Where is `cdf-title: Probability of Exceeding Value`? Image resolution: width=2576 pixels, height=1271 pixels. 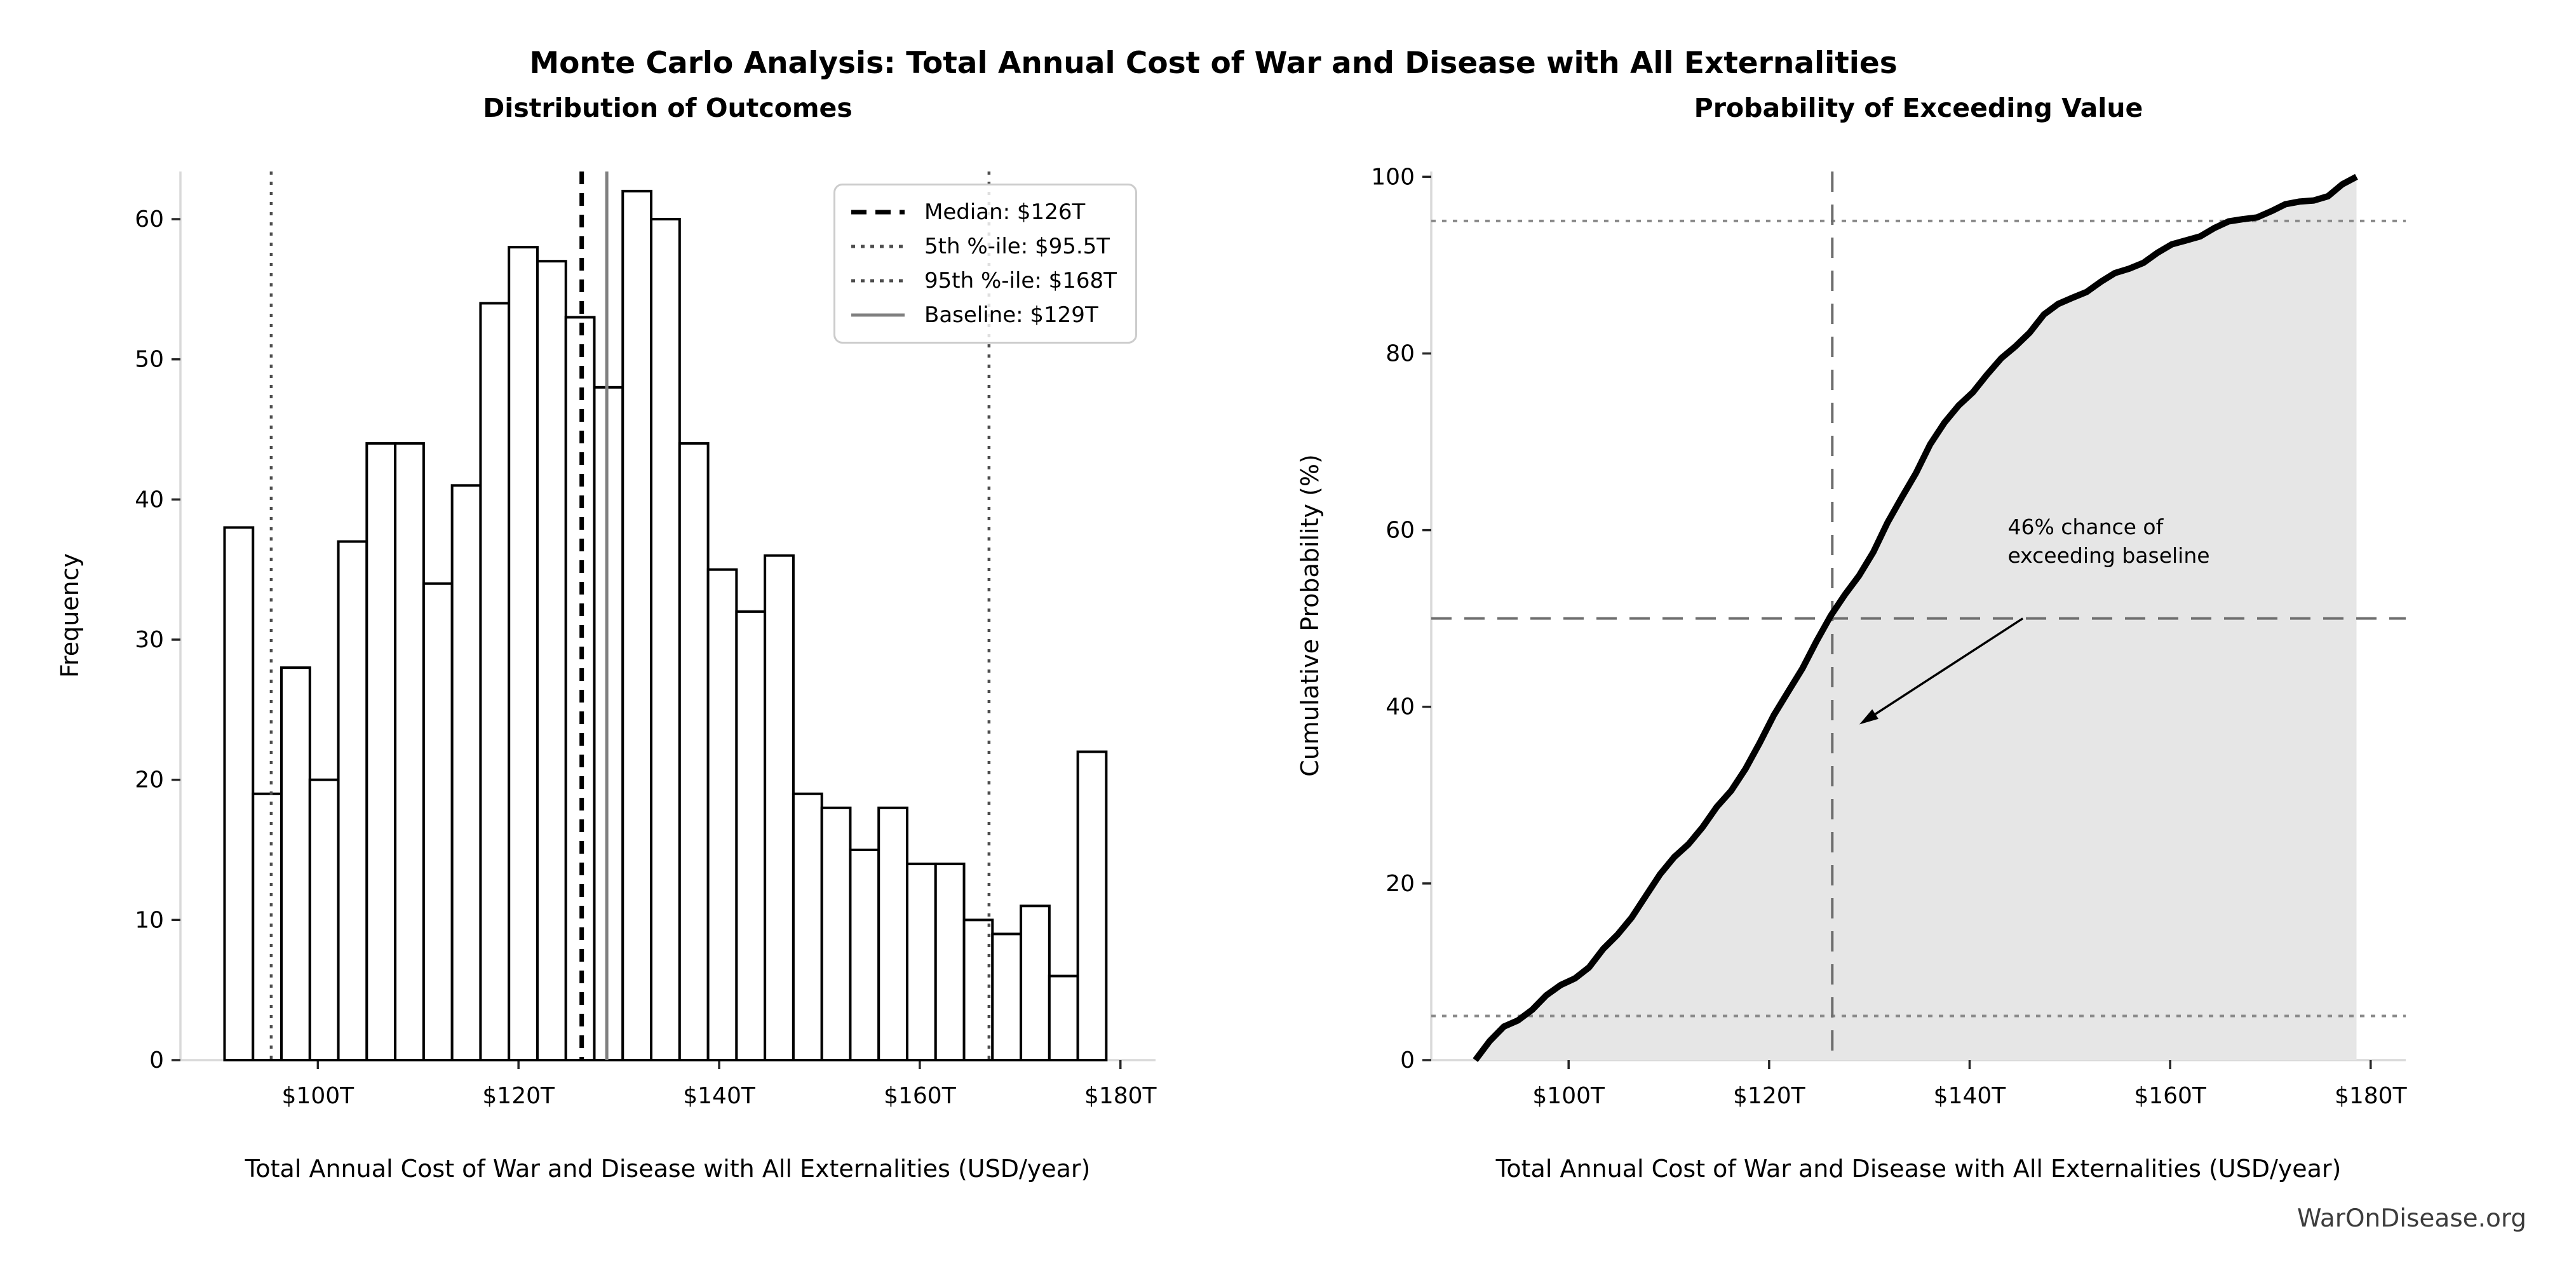 cdf-title: Probability of Exceeding Value is located at coordinates (1918, 108).